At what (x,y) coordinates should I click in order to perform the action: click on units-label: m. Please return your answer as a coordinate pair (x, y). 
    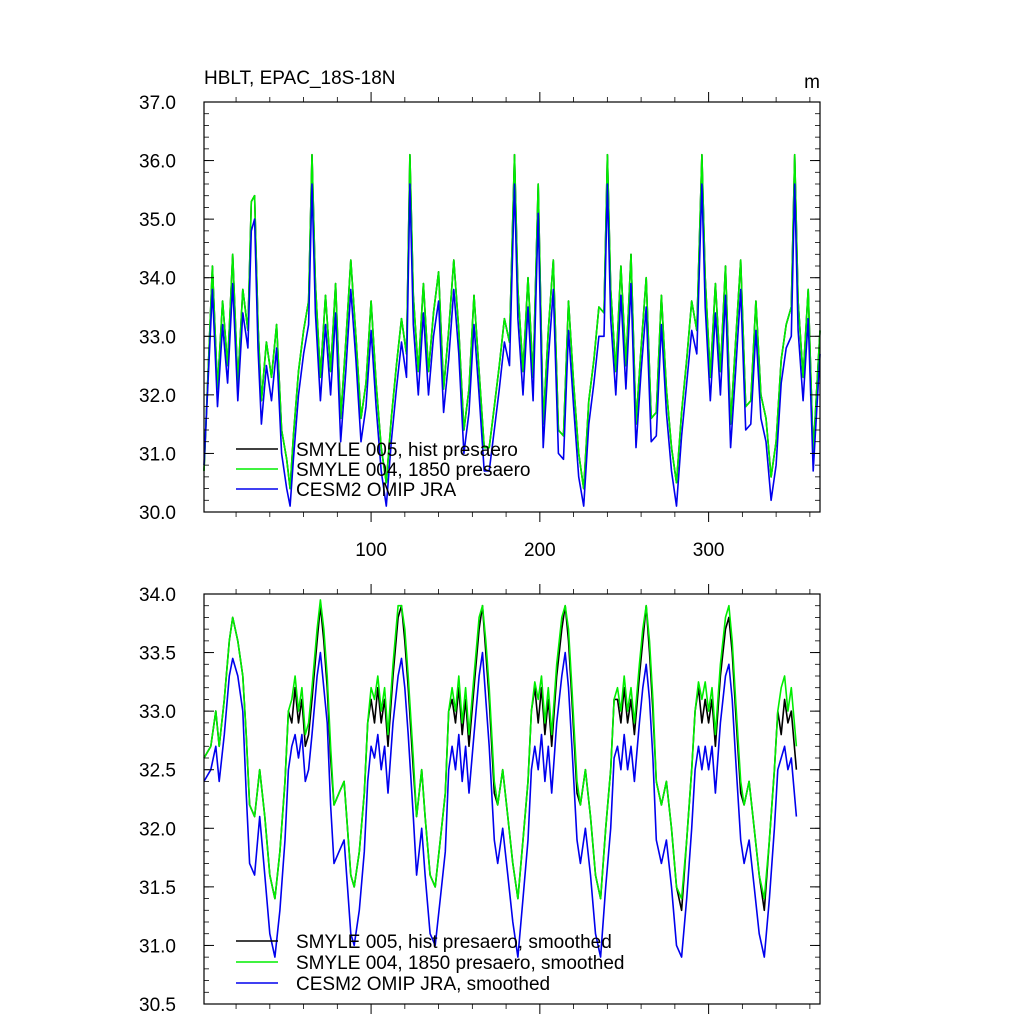
    Looking at the image, I should click on (812, 82).